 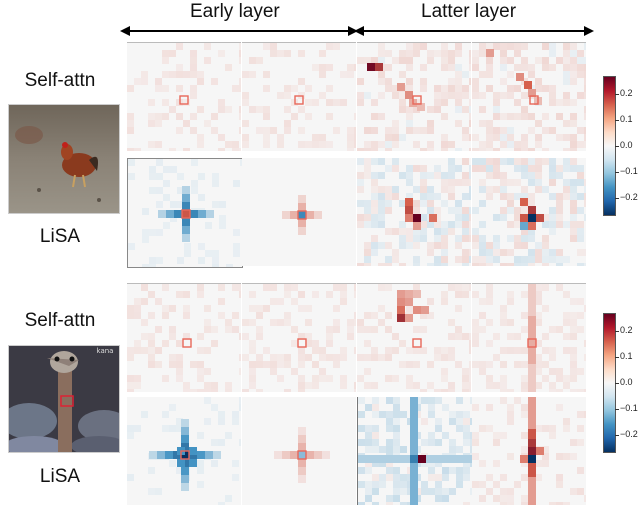 I want to click on colorbar-tick-label: −0.2, so click(x=629, y=197).